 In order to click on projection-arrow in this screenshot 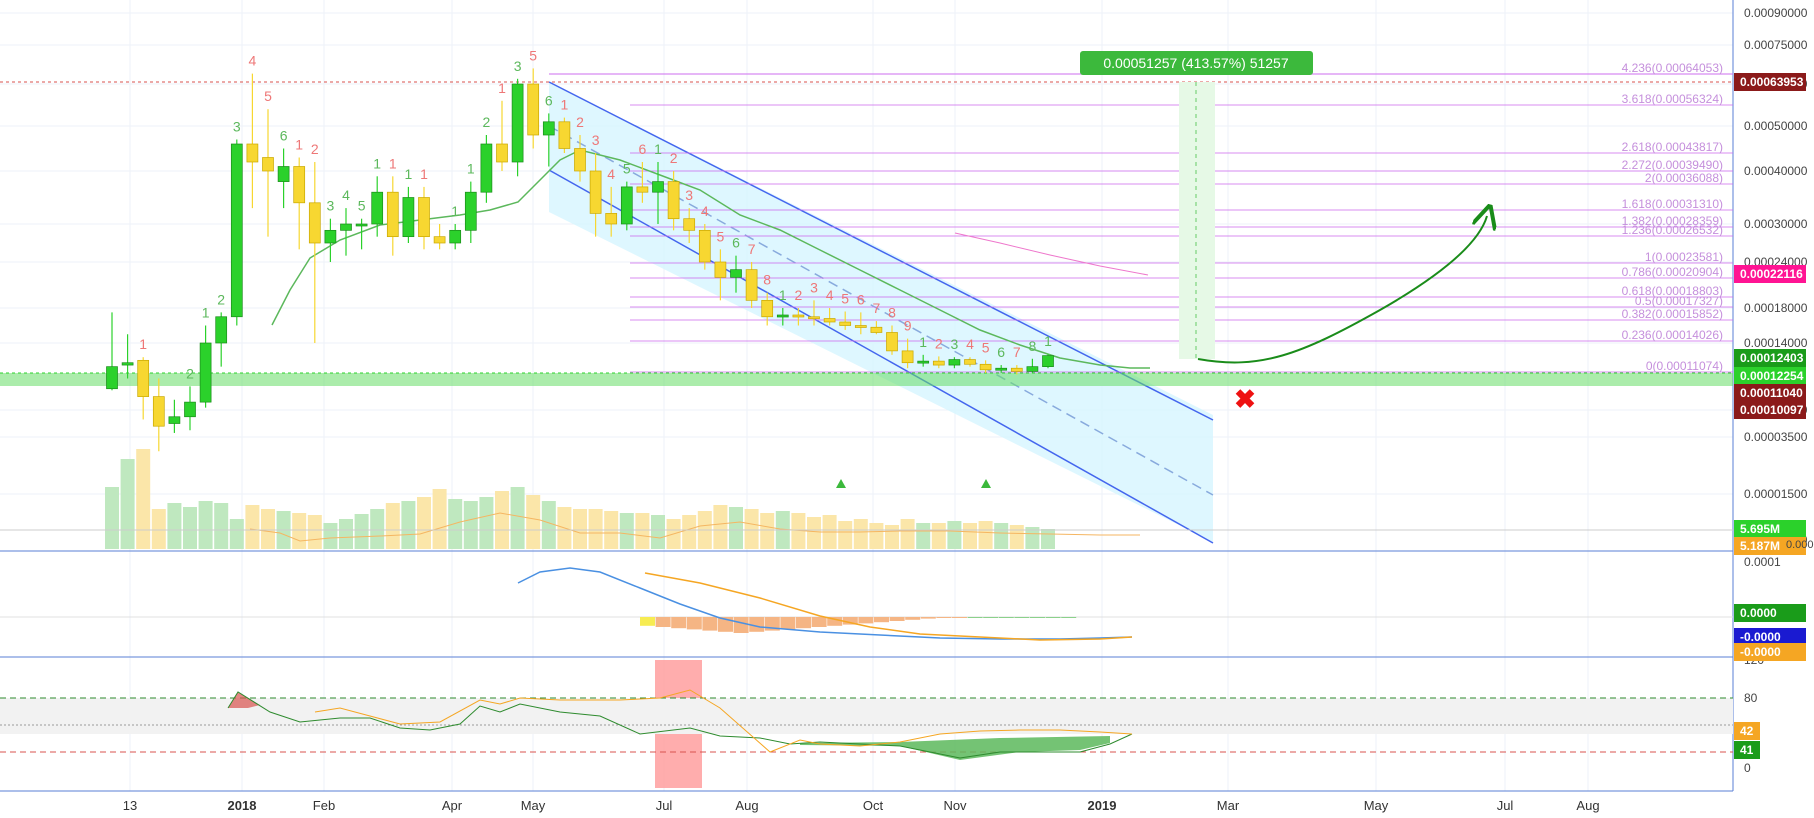, I will do `click(1342, 290)`.